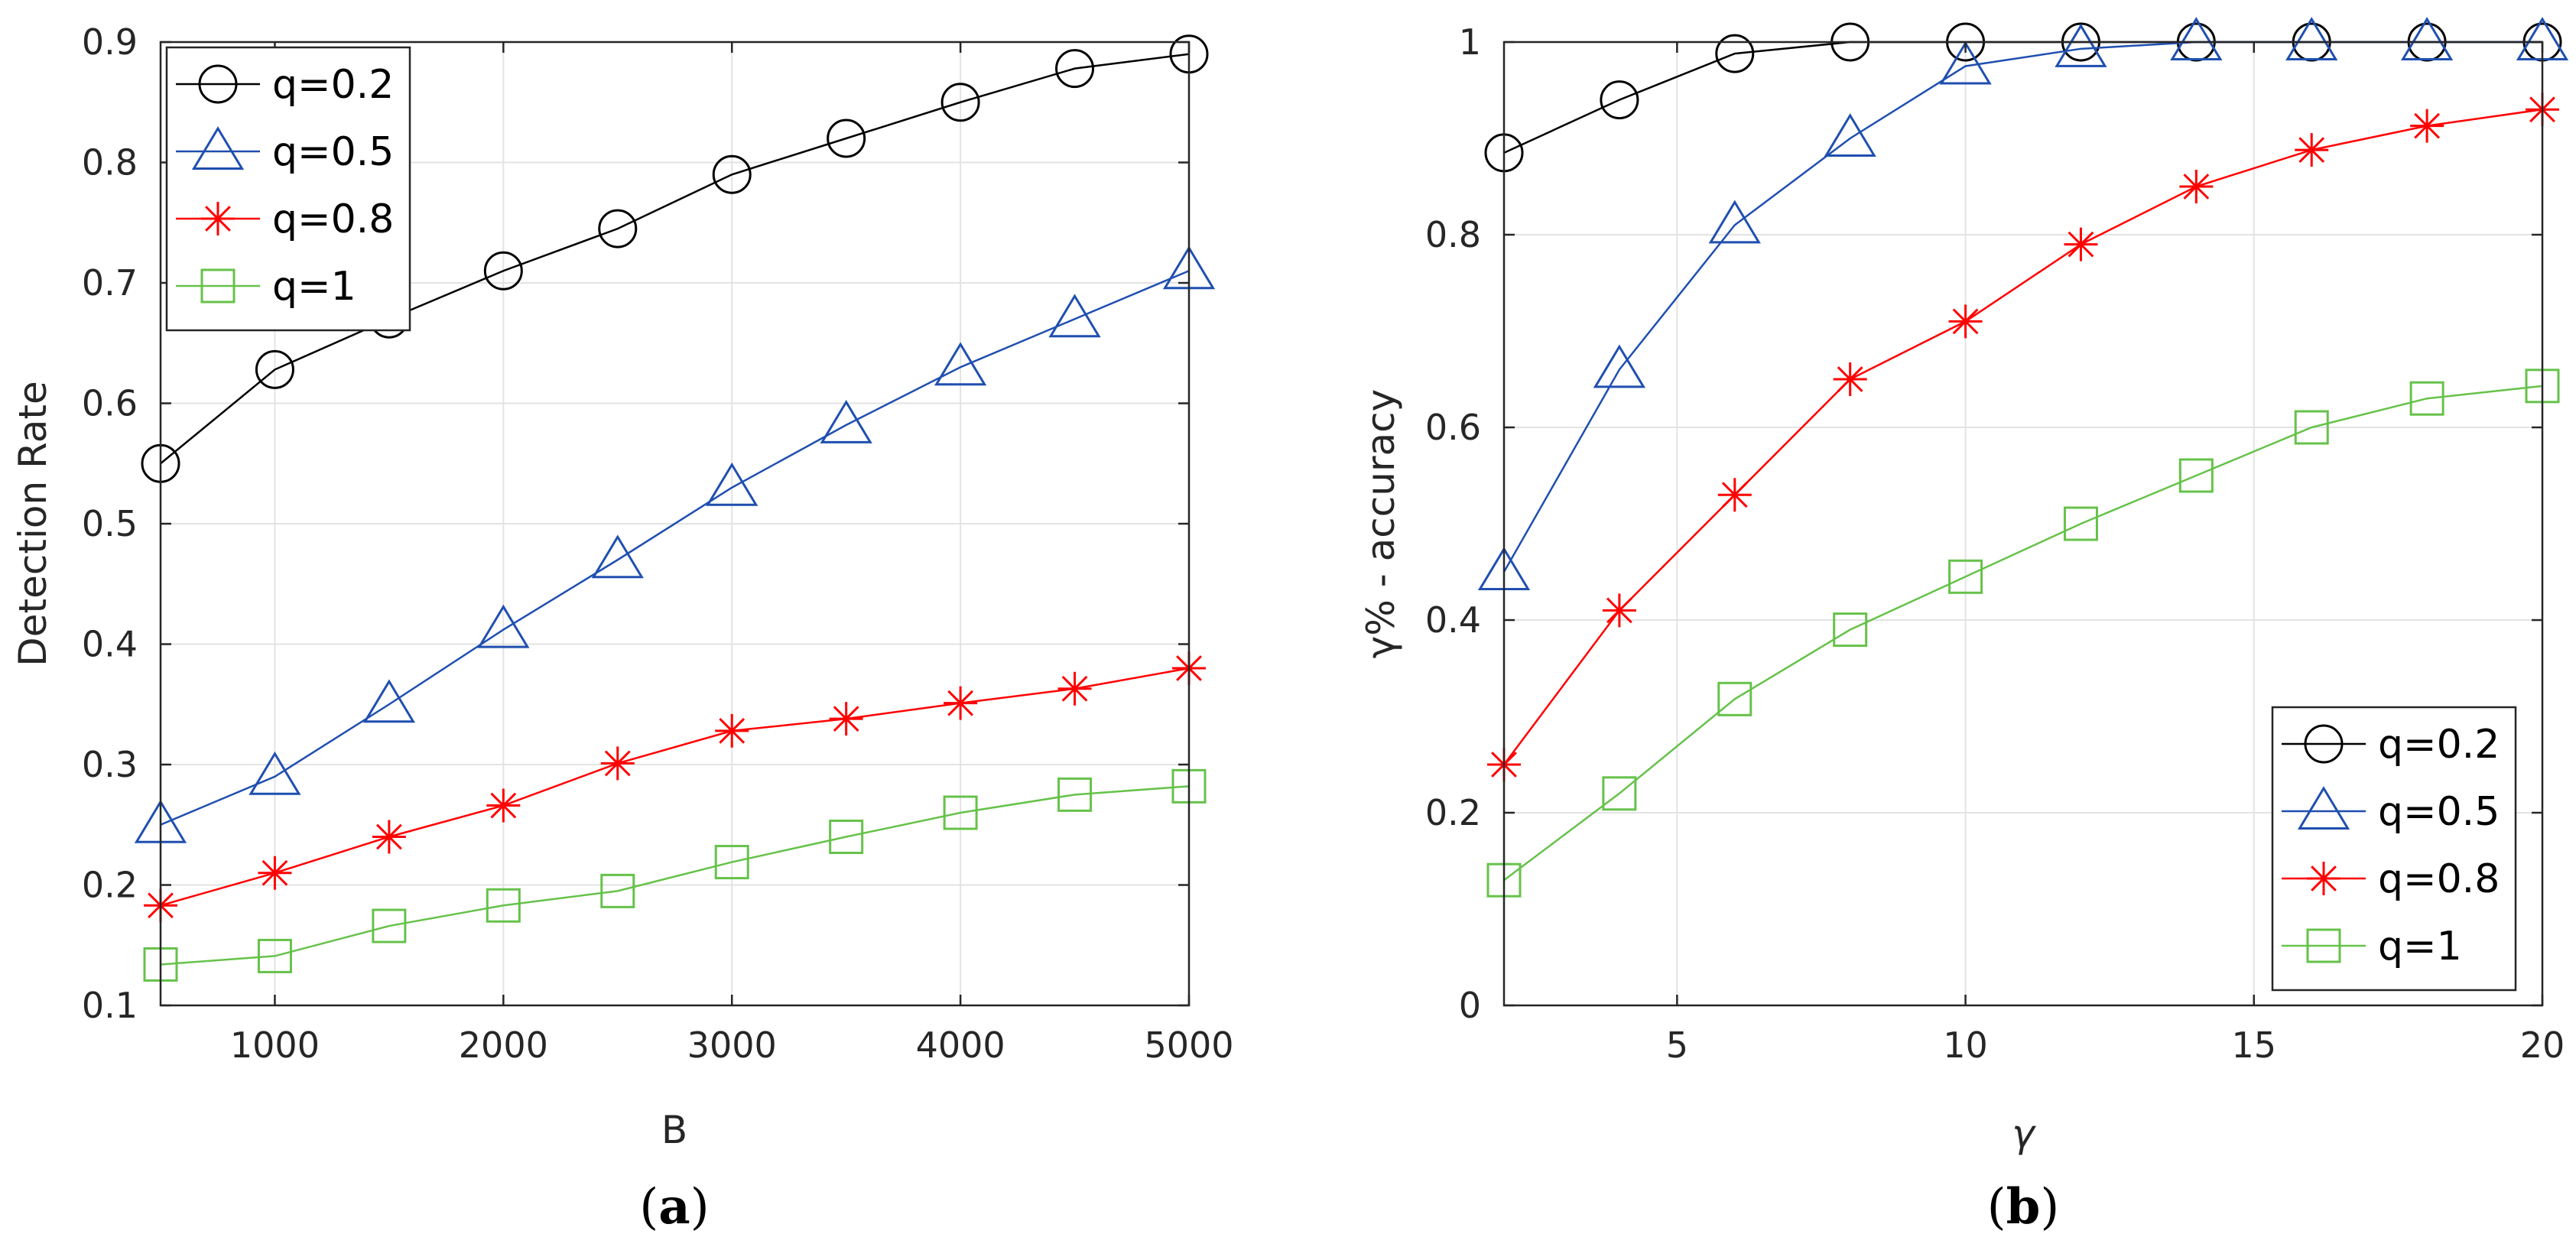 Image resolution: width=2576 pixels, height=1260 pixels. Describe the element at coordinates (33, 523) in the screenshot. I see `chart-a-ylabel: Detection Rate` at that location.